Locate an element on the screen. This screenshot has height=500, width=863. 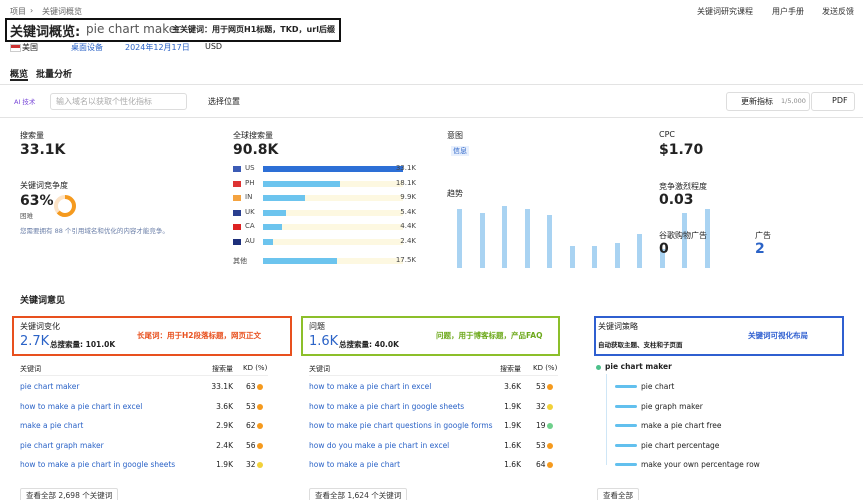
strategy-child: pie chart is located at coordinates (658, 386).